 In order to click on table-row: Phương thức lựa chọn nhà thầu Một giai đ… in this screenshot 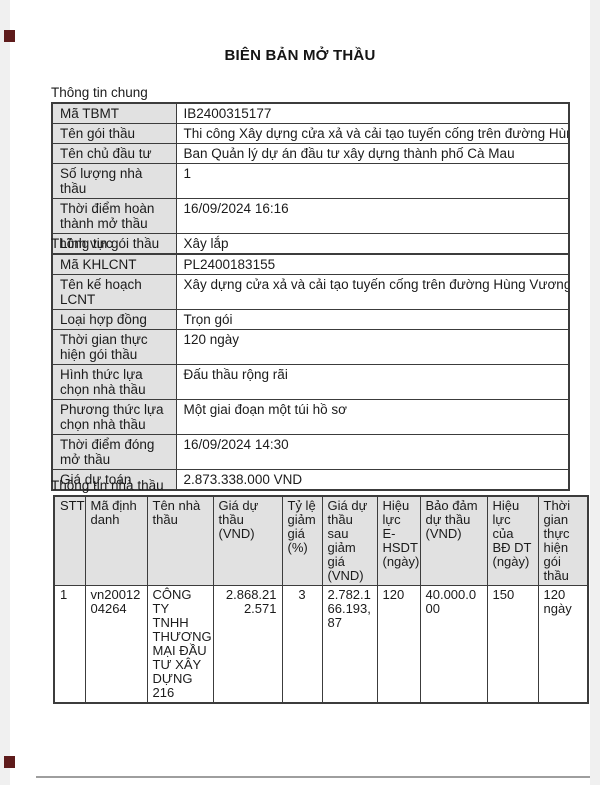, I will do `click(310, 417)`.